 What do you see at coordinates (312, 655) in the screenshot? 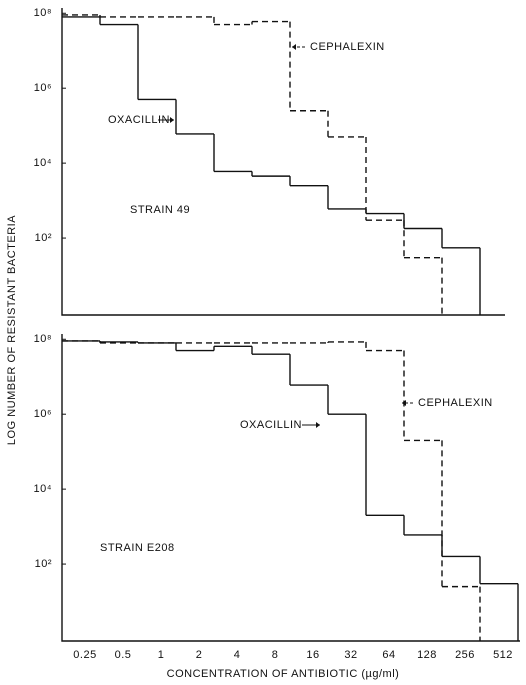
I see `x-tick-label: 16` at bounding box center [312, 655].